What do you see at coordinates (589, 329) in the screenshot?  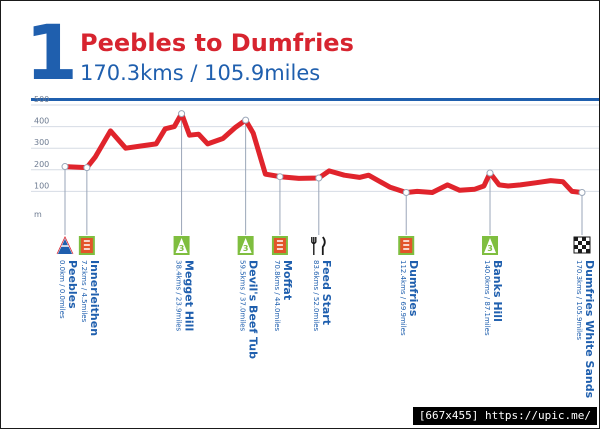 I see `waypoint-name: Dumfries White Sands` at bounding box center [589, 329].